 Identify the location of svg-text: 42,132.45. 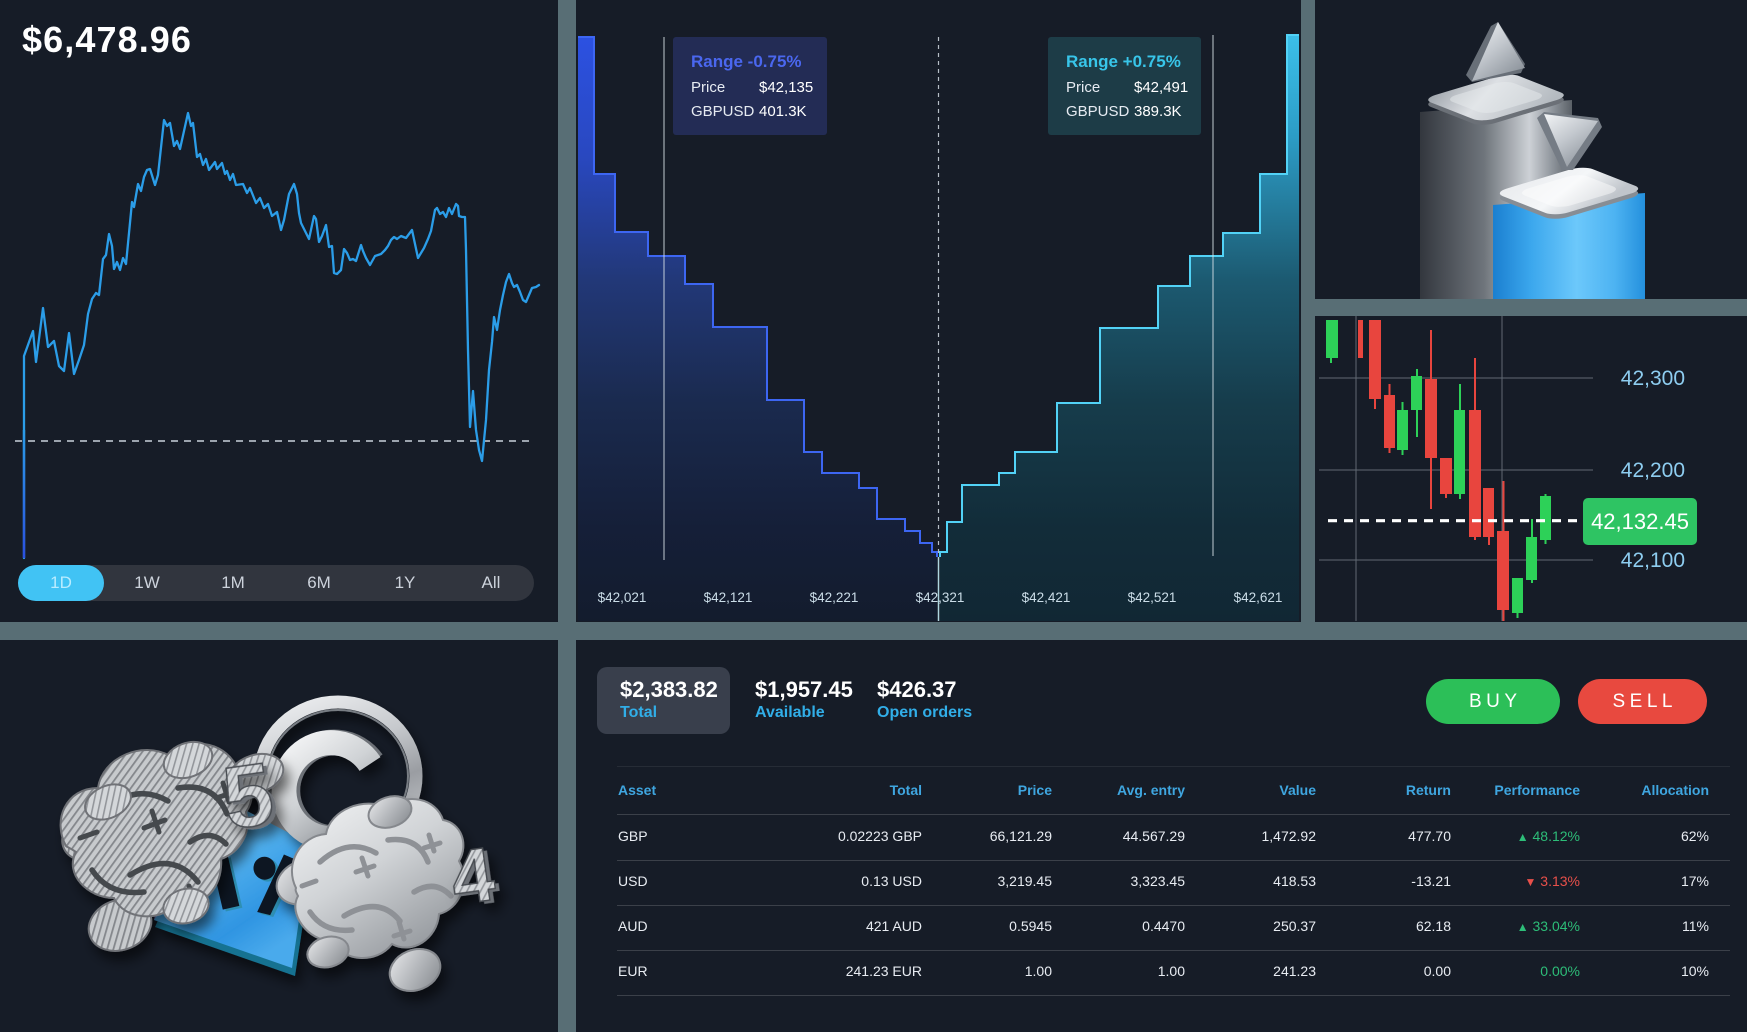
(1640, 521).